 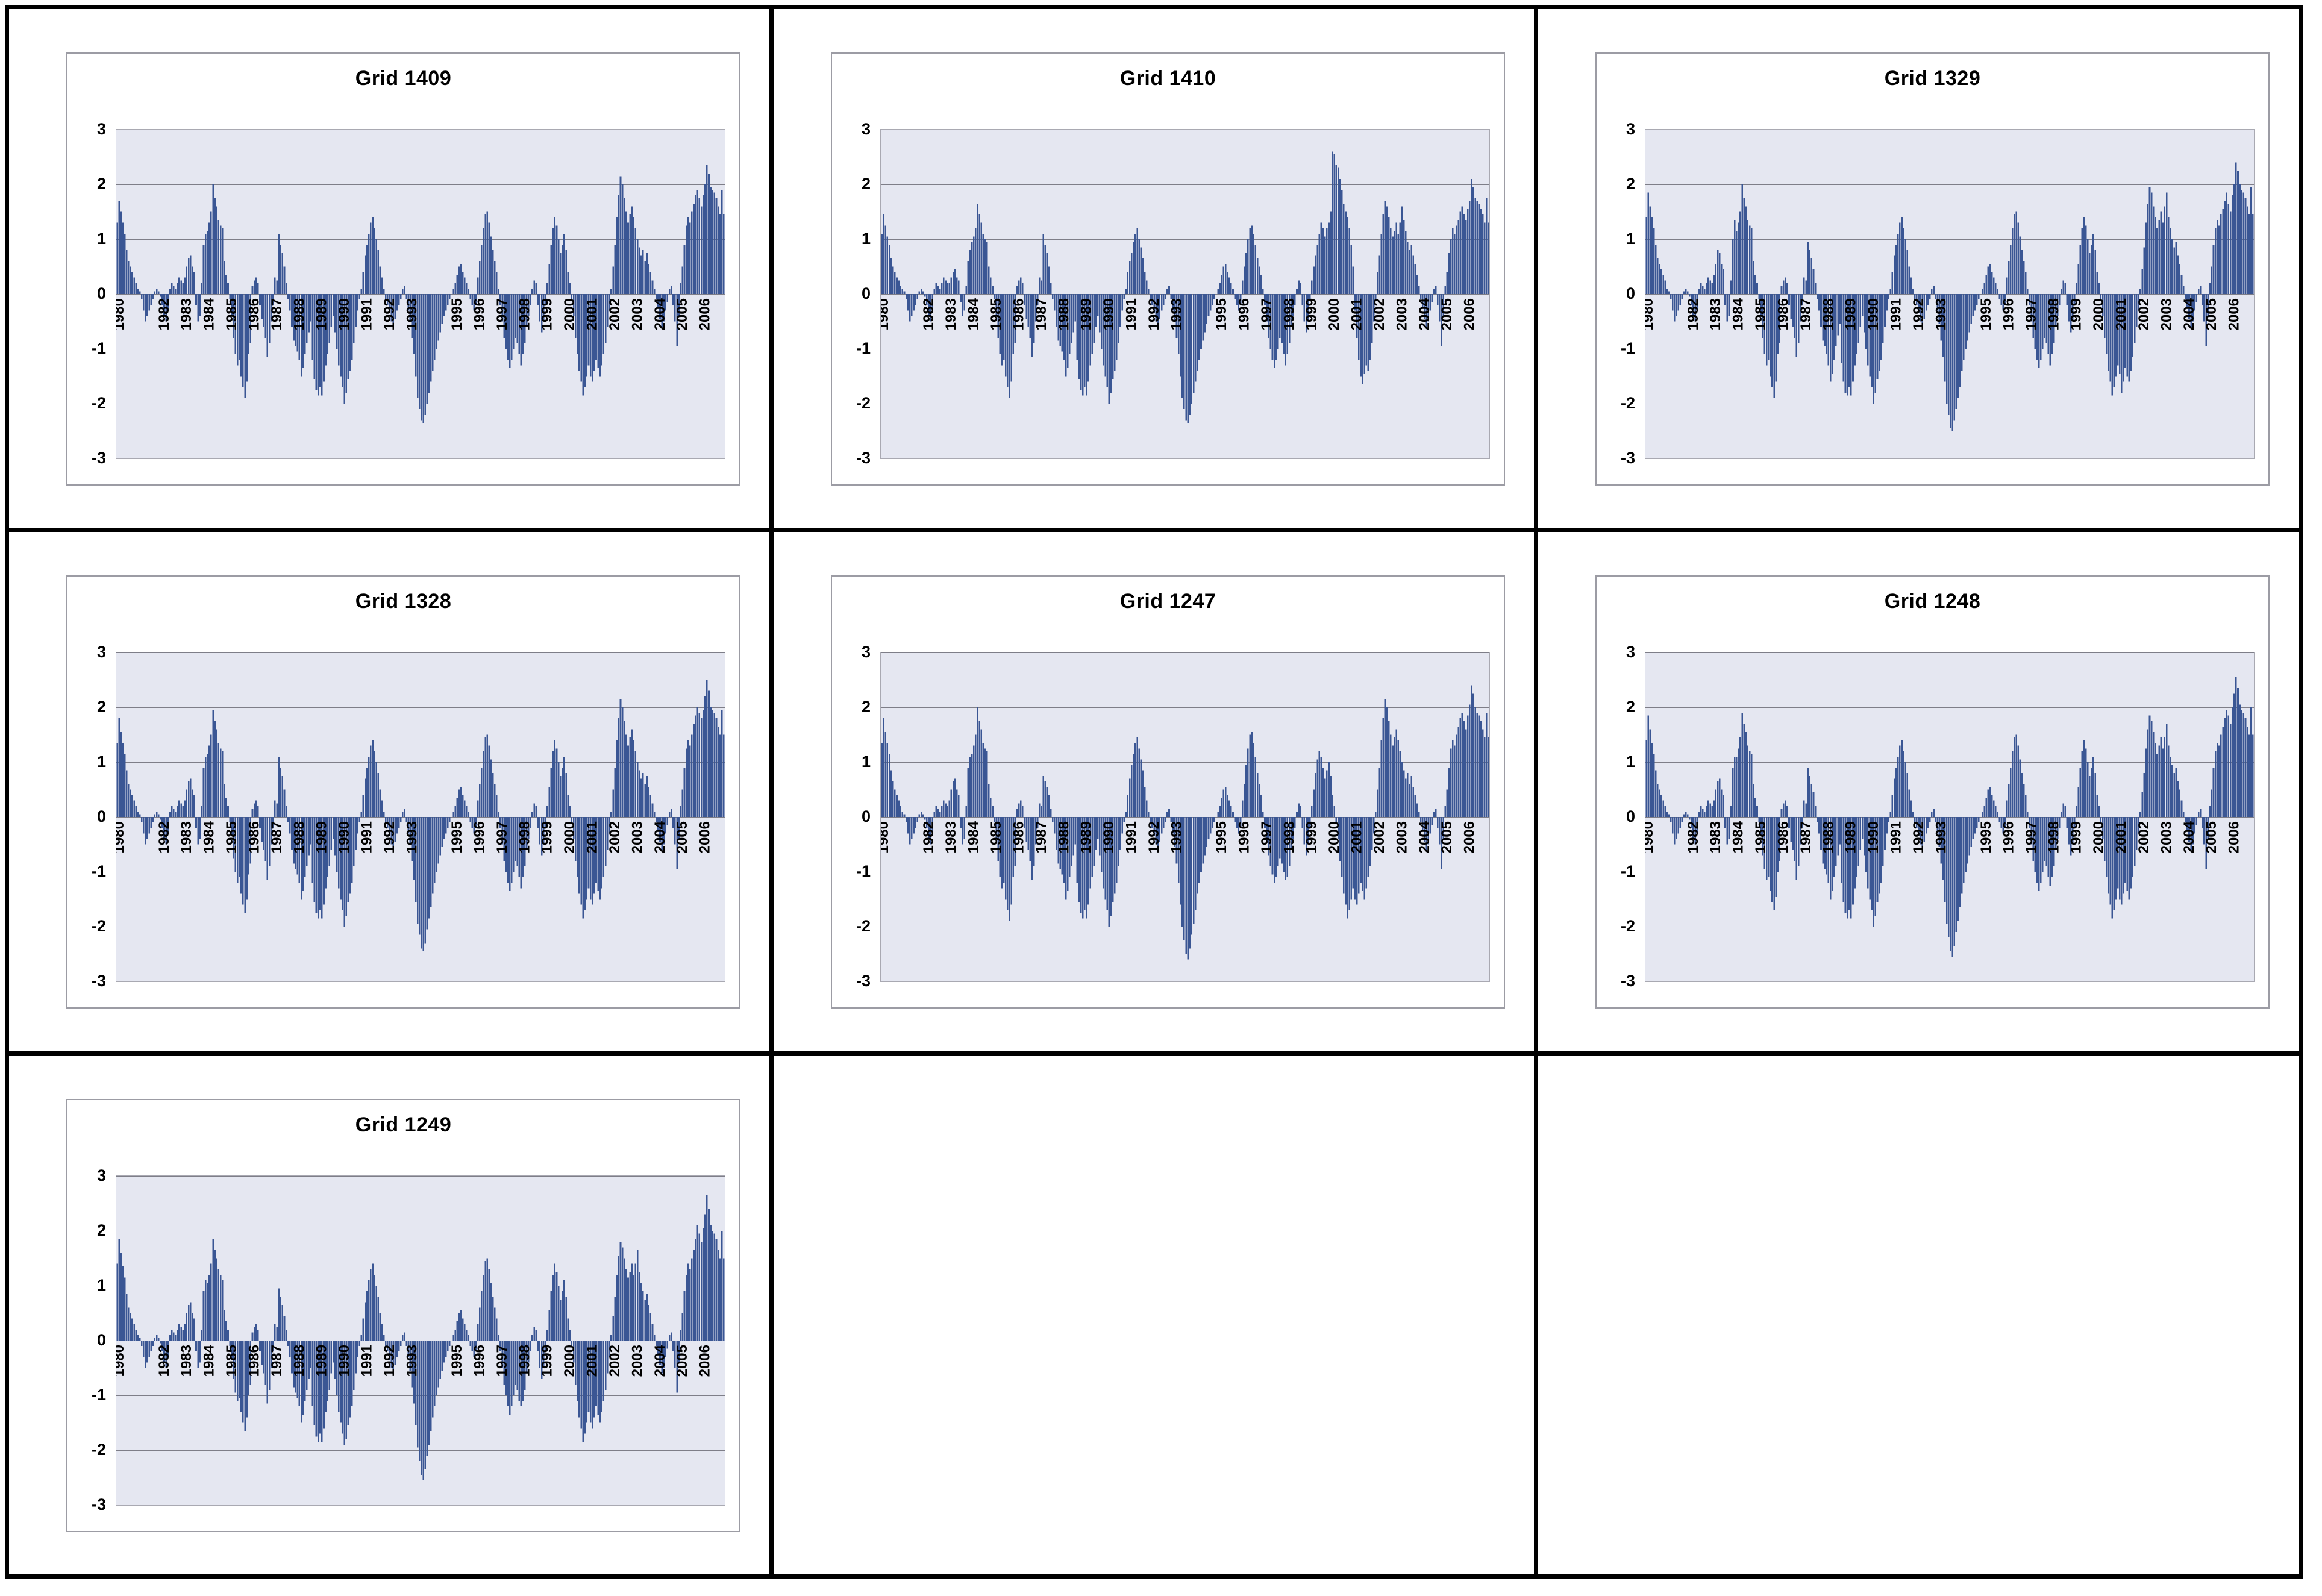 I want to click on x-tick-label: 1990, so click(x=1873, y=837).